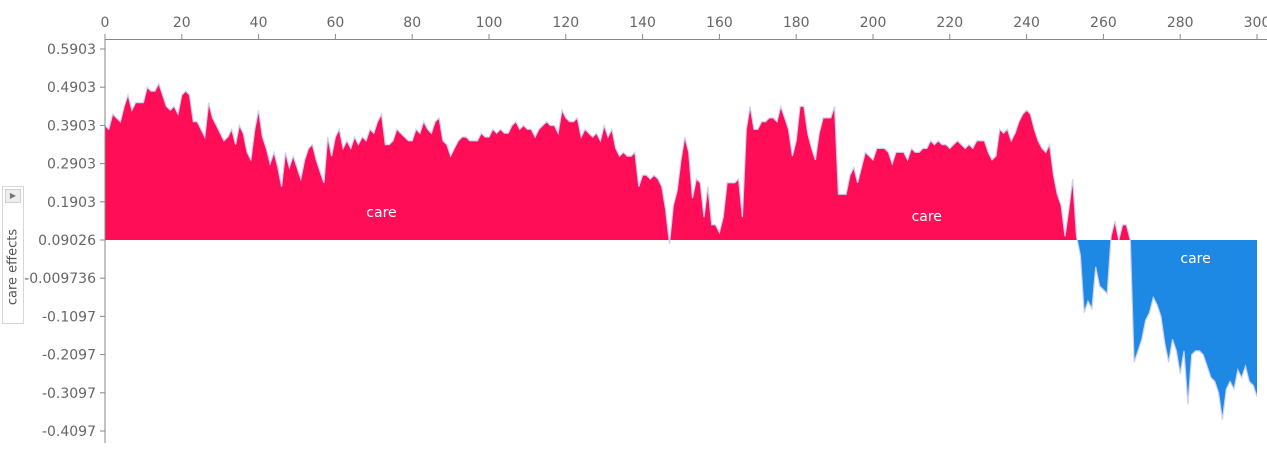  What do you see at coordinates (182, 23) in the screenshot?
I see `x-tick-label: 20` at bounding box center [182, 23].